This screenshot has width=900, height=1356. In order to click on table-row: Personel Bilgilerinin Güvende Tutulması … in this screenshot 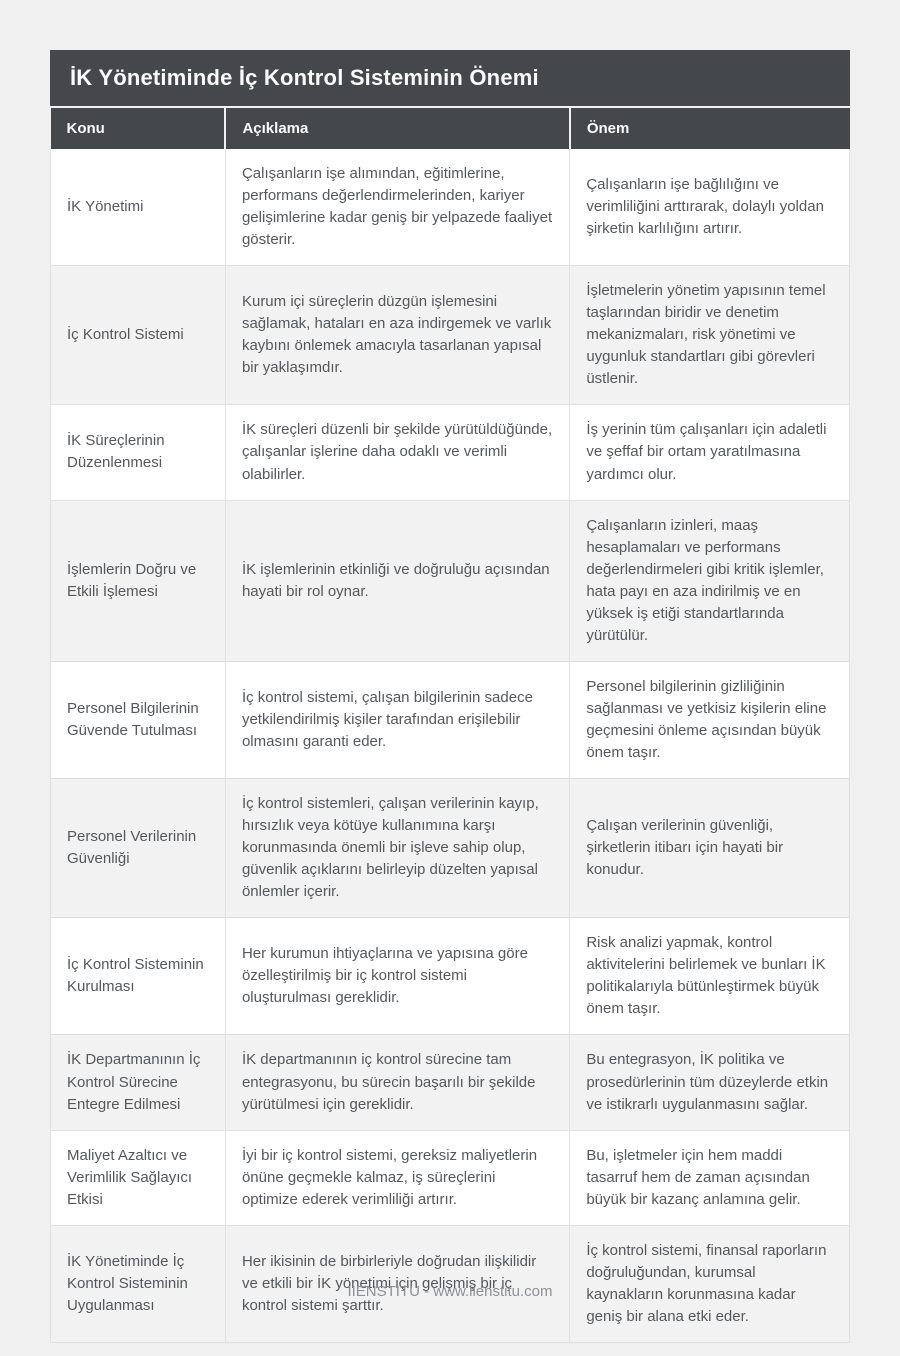, I will do `click(450, 720)`.